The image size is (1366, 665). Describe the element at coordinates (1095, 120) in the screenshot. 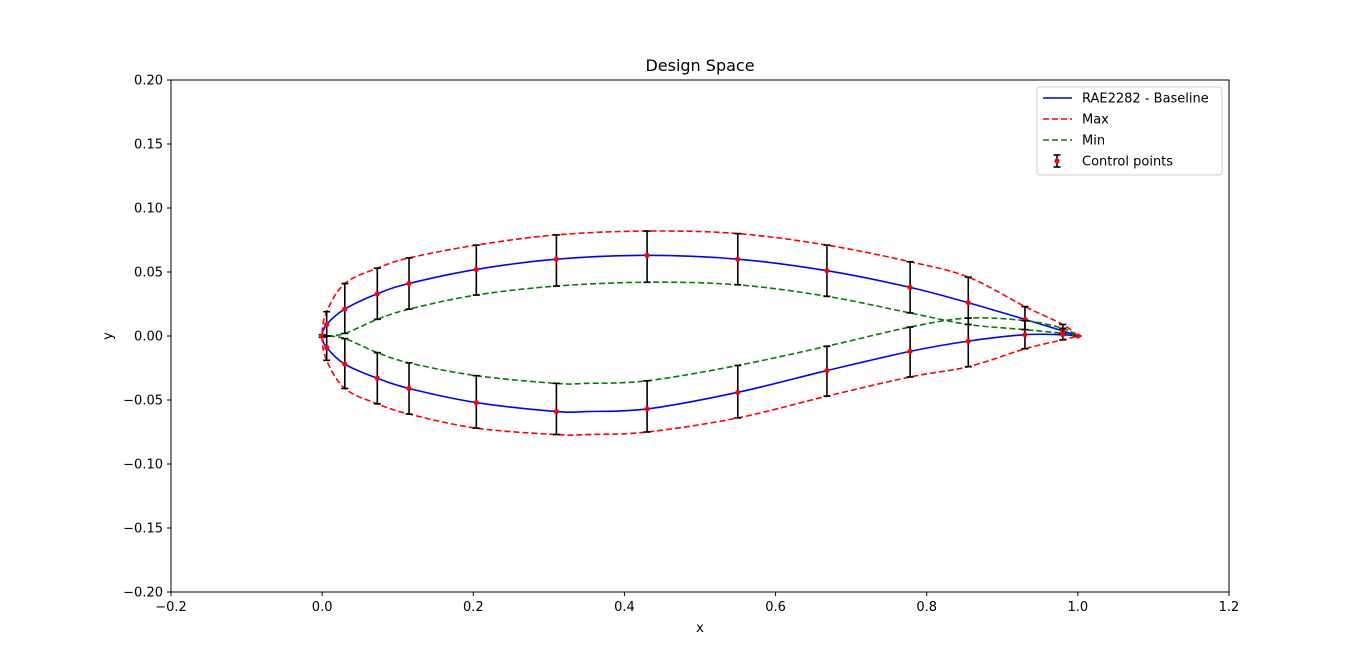

I see `legend-label: Max` at that location.